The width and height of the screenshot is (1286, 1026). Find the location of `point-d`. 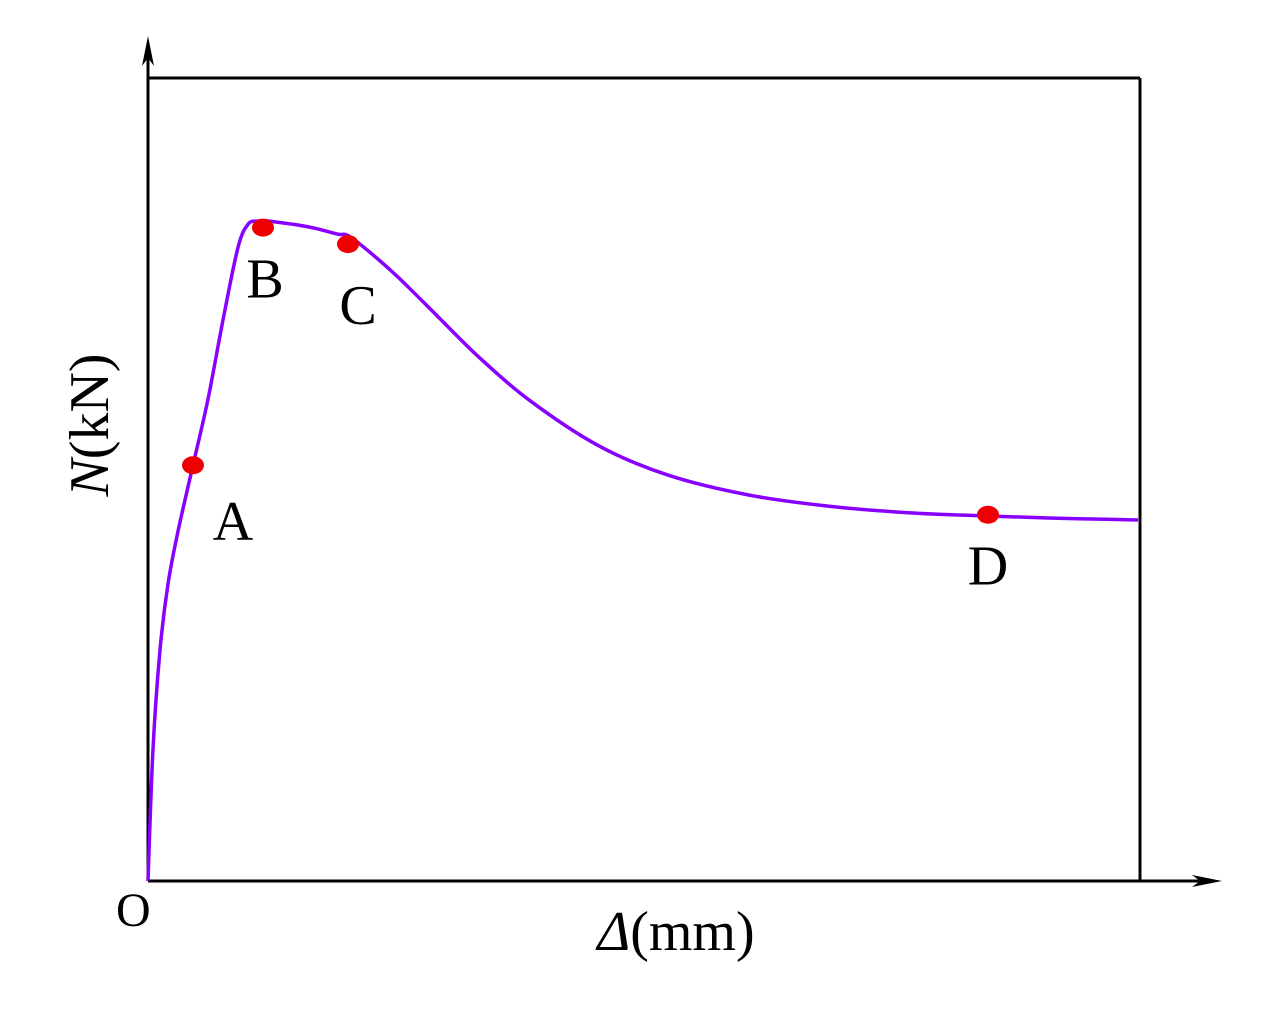

point-d is located at coordinates (988, 514).